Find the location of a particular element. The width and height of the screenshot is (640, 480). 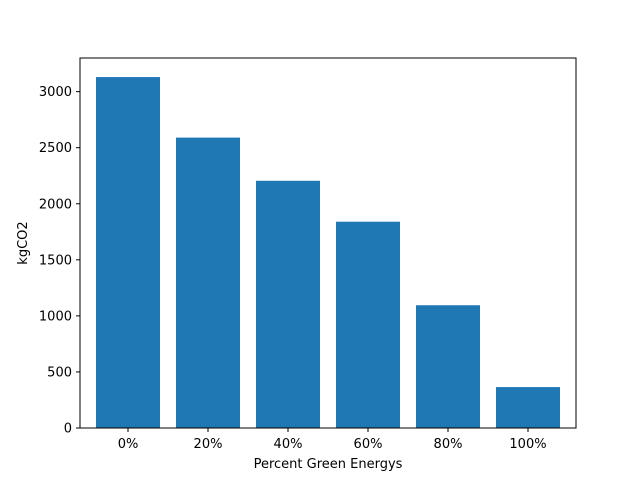

y-axis-label: kgCO2 is located at coordinates (23, 242).